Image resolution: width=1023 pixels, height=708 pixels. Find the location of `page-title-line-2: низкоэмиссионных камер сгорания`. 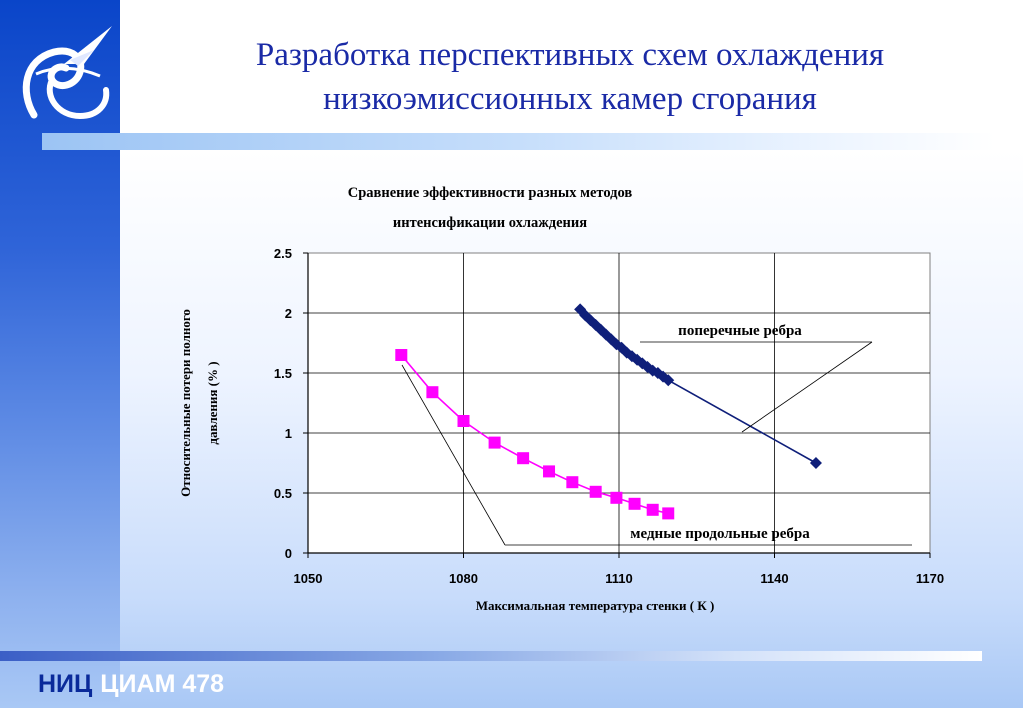

page-title-line-2: низкоэмиссионных камер сгорания is located at coordinates (570, 99).